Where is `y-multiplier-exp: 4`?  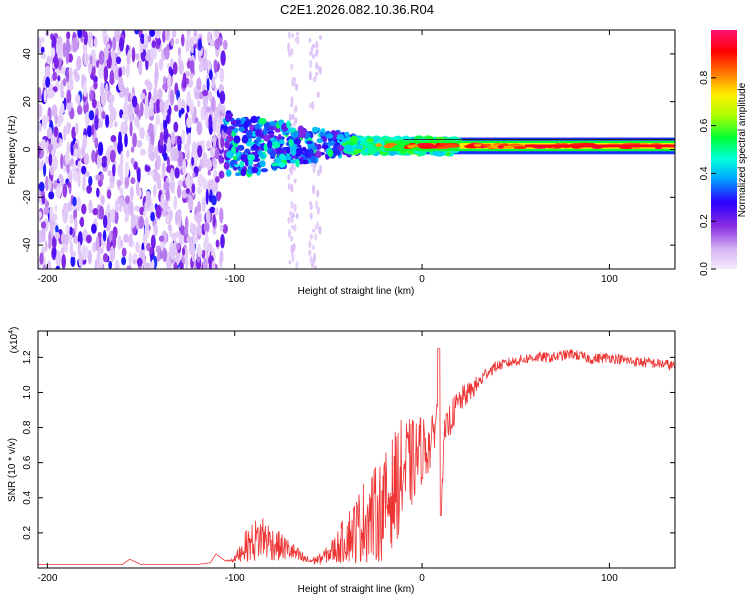
y-multiplier-exp: 4 is located at coordinates (11, 332).